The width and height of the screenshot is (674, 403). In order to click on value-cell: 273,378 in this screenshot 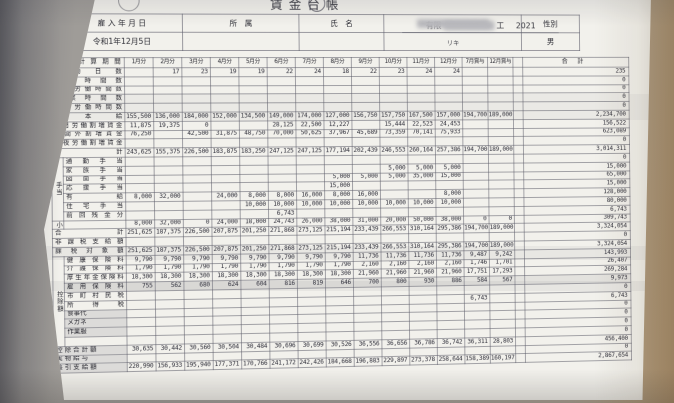, I will do `click(423, 360)`.